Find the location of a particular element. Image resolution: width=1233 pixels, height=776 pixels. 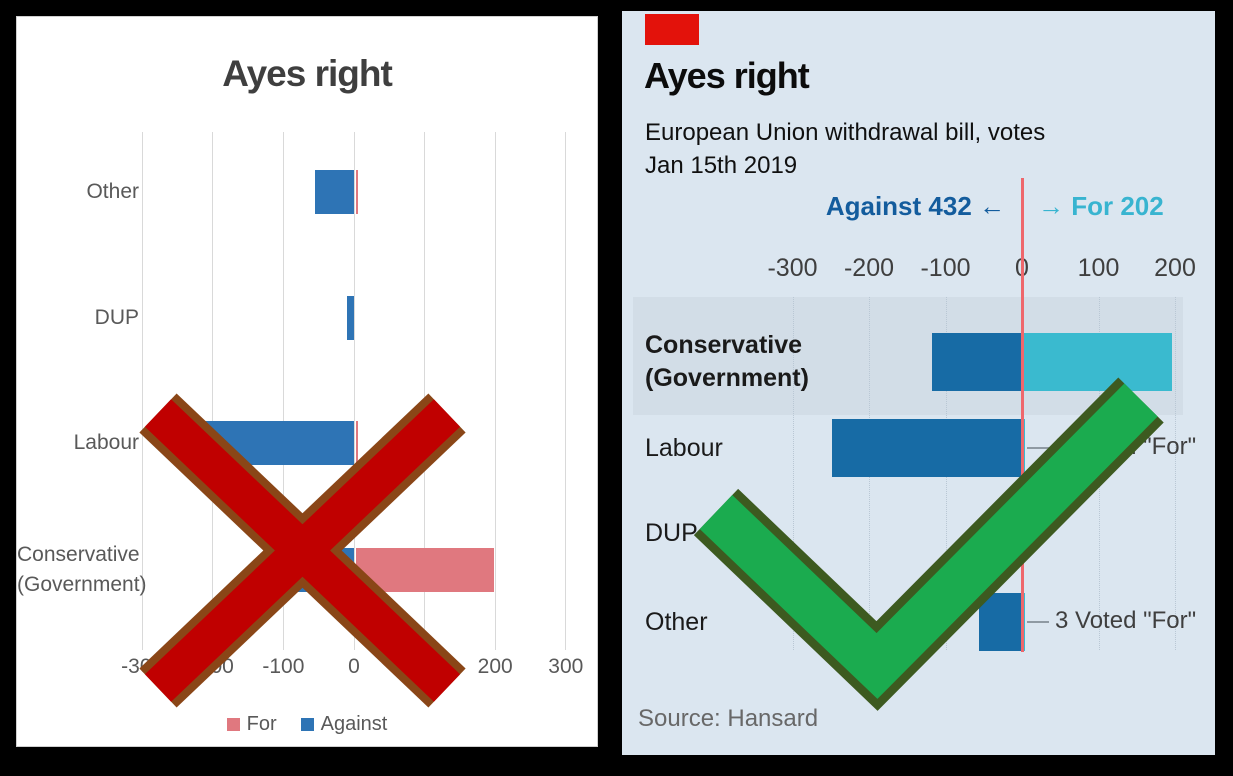

legend-label: For is located at coordinates (261, 724).